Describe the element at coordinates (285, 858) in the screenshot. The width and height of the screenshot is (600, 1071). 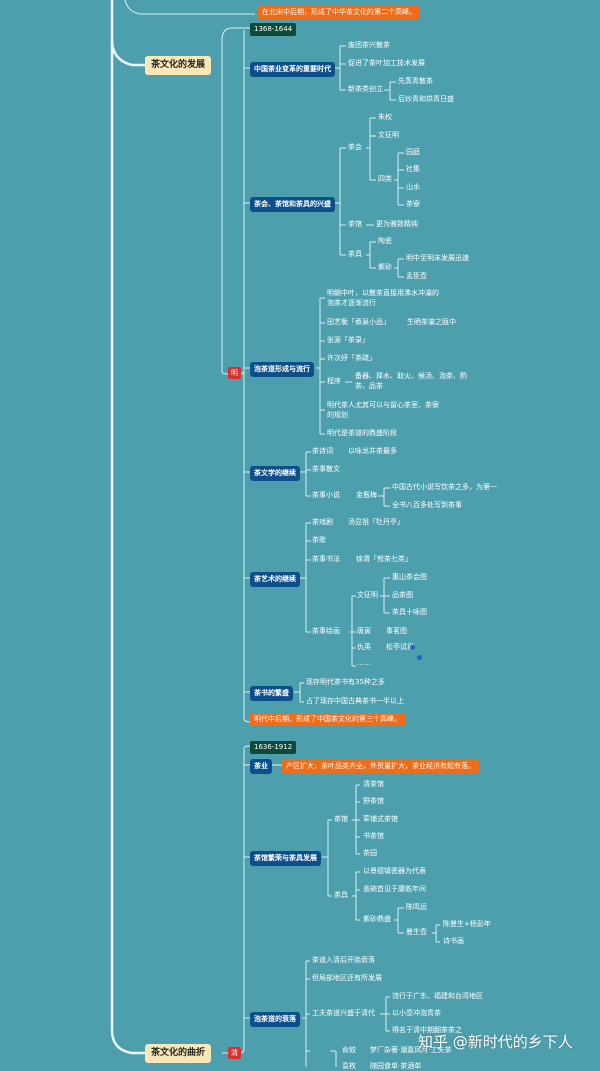
I see `qing-teahouse-node: 茶馆繁荣与茶具发展` at that location.